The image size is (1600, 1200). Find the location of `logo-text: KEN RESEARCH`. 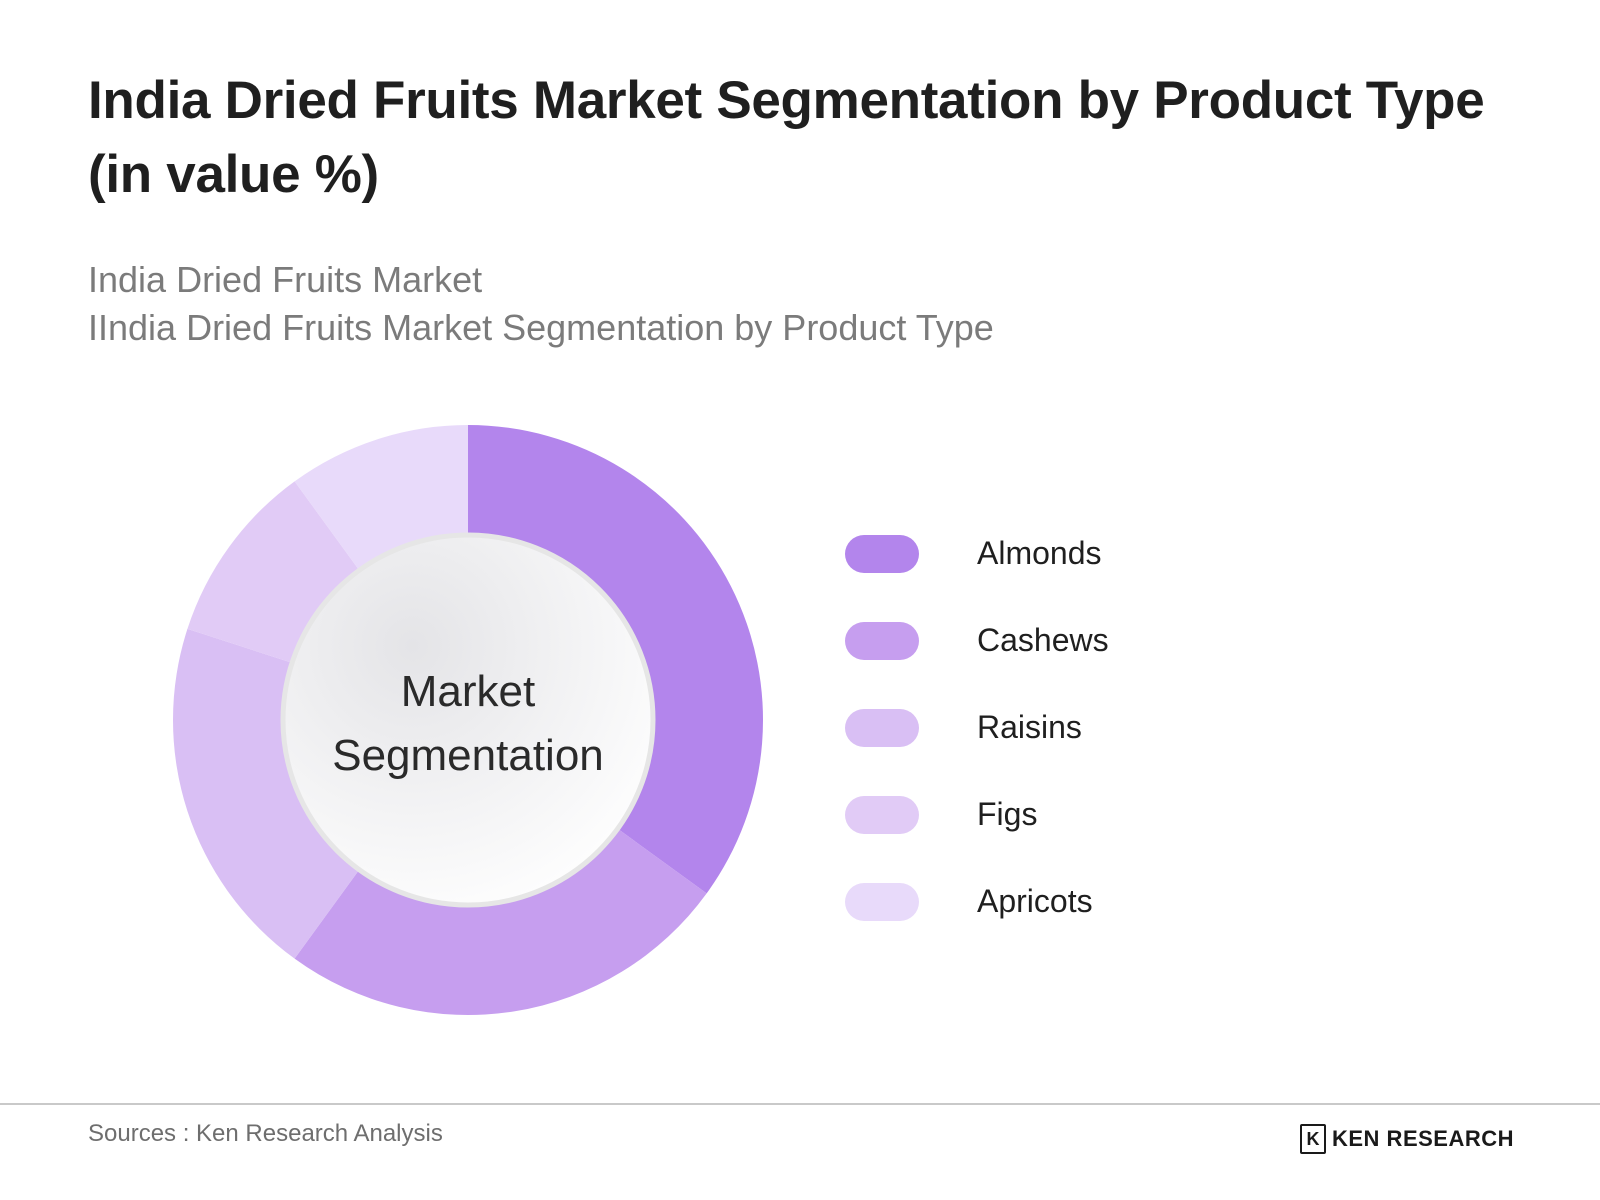

logo-text: KEN RESEARCH is located at coordinates (1423, 1138).